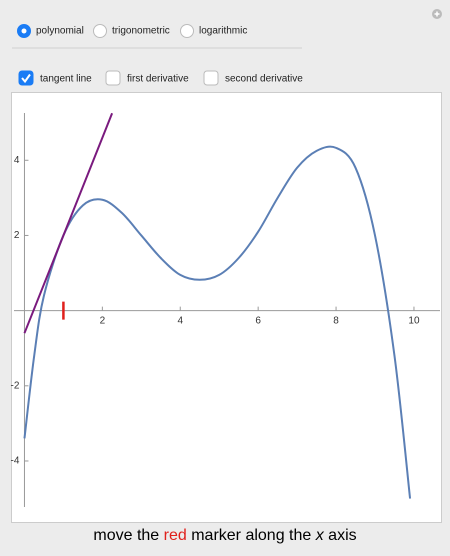 This screenshot has width=450, height=556. I want to click on caption-part: move the, so click(128, 535).